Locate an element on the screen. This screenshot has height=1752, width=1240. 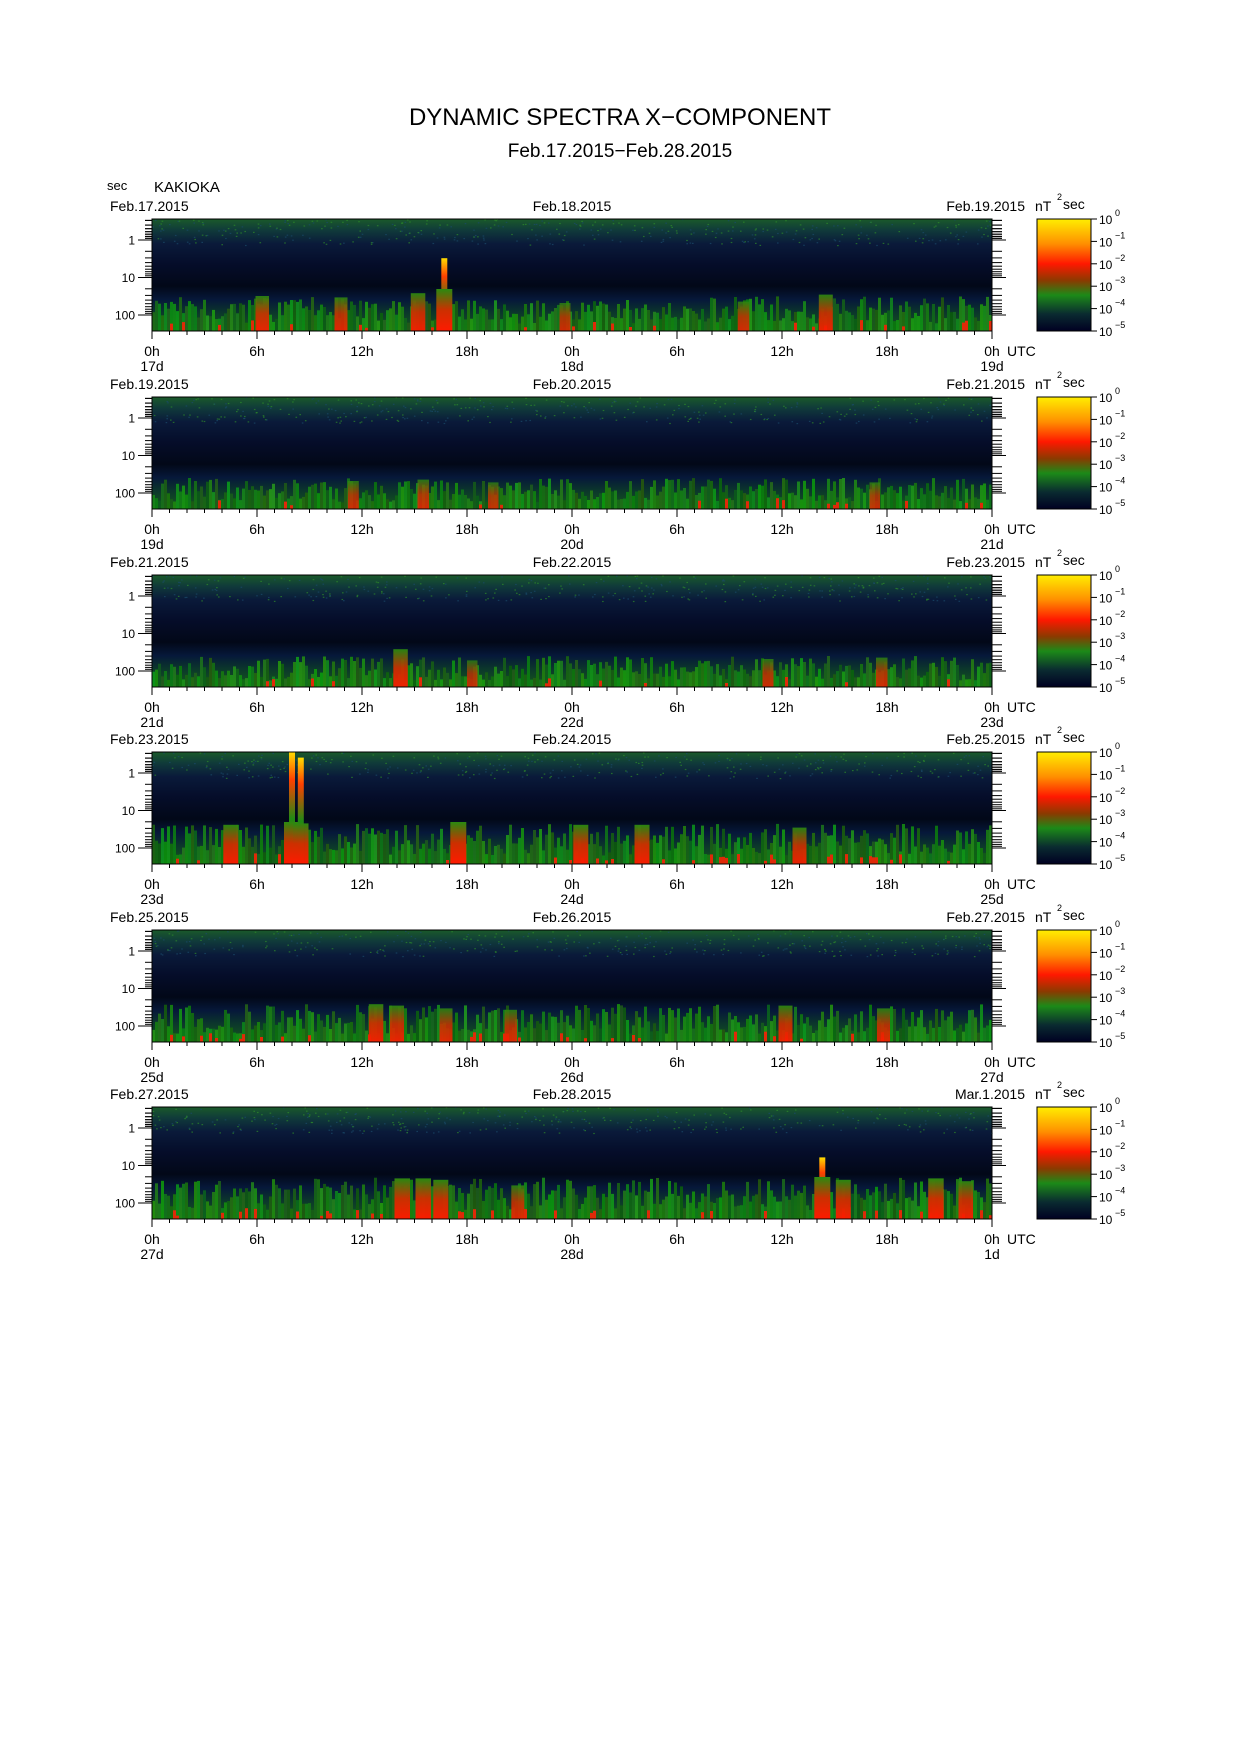
colorbar-tick-exponent: −2 is located at coordinates (1120, 258).